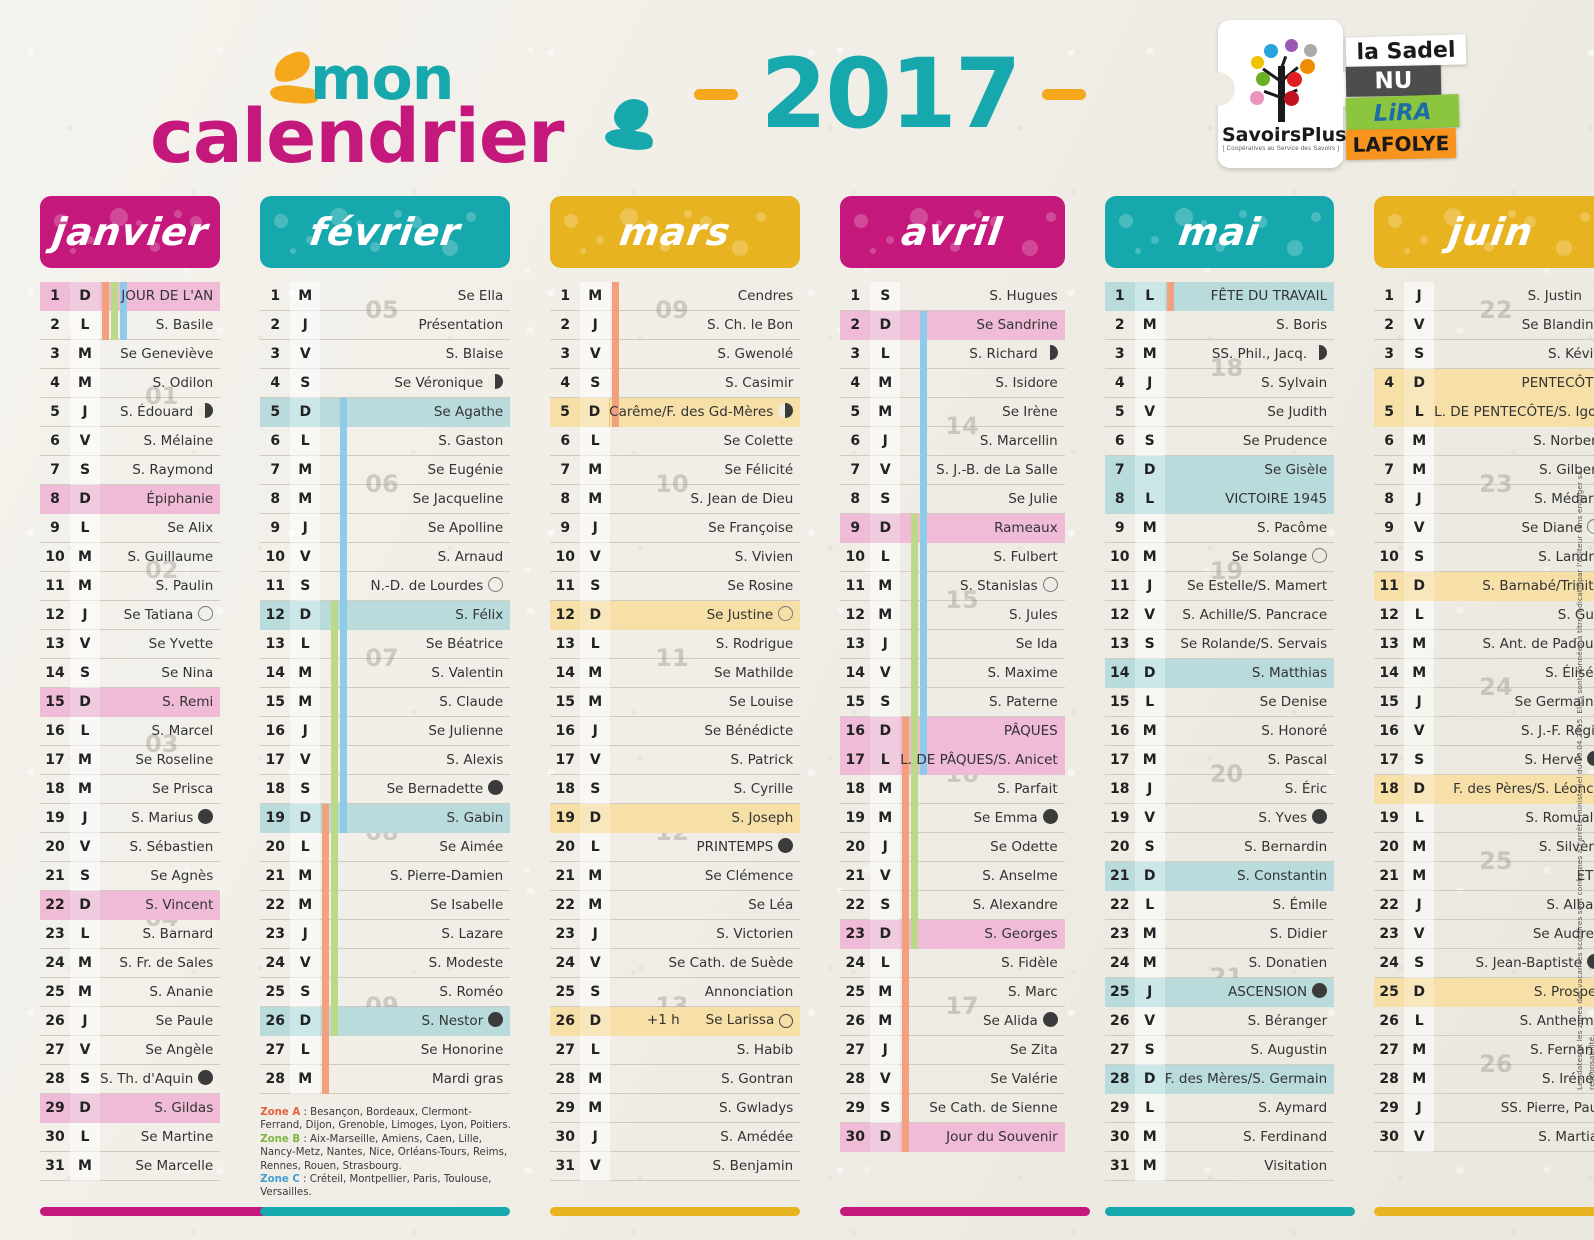  I want to click on day-row: 28 M S. Irénée, so click(1484, 1079).